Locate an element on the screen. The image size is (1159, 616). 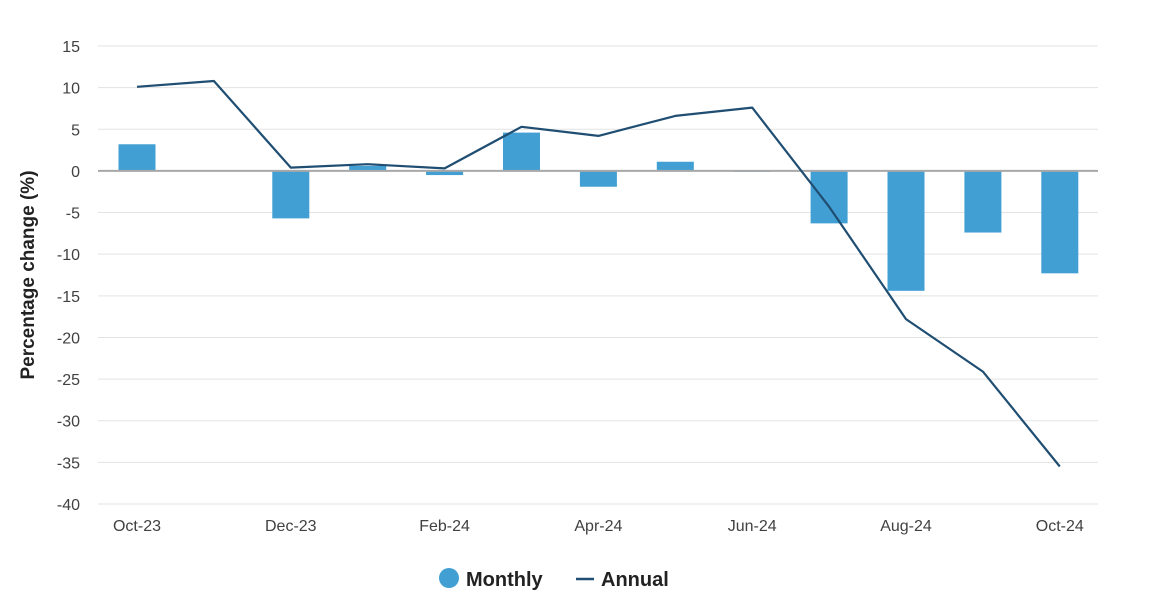
y-tick-label: 15 is located at coordinates (71, 47).